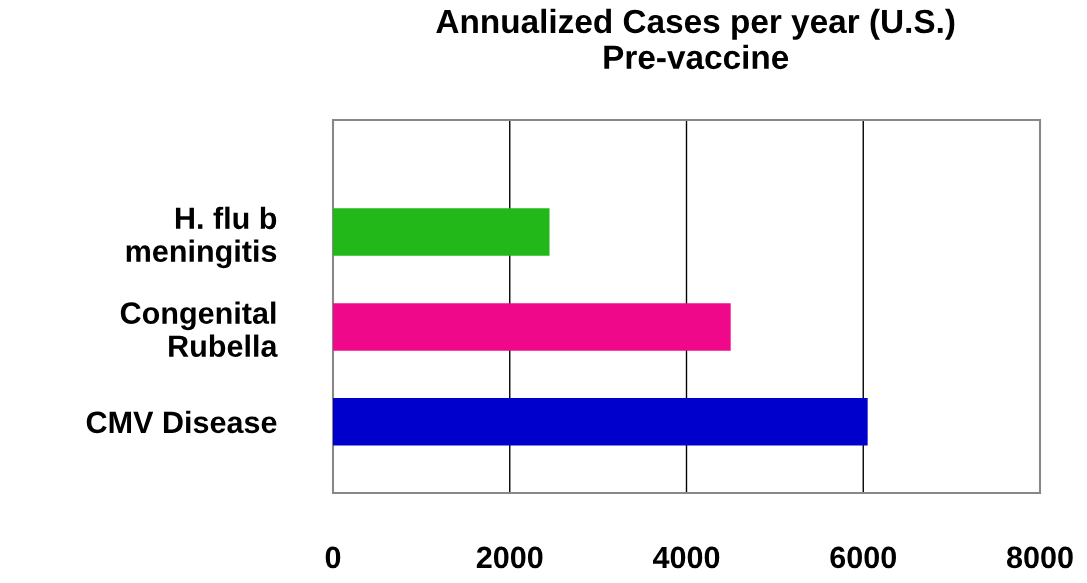 The height and width of the screenshot is (583, 1087). Describe the element at coordinates (1039, 557) in the screenshot. I see `x-tick-label: 8000` at that location.